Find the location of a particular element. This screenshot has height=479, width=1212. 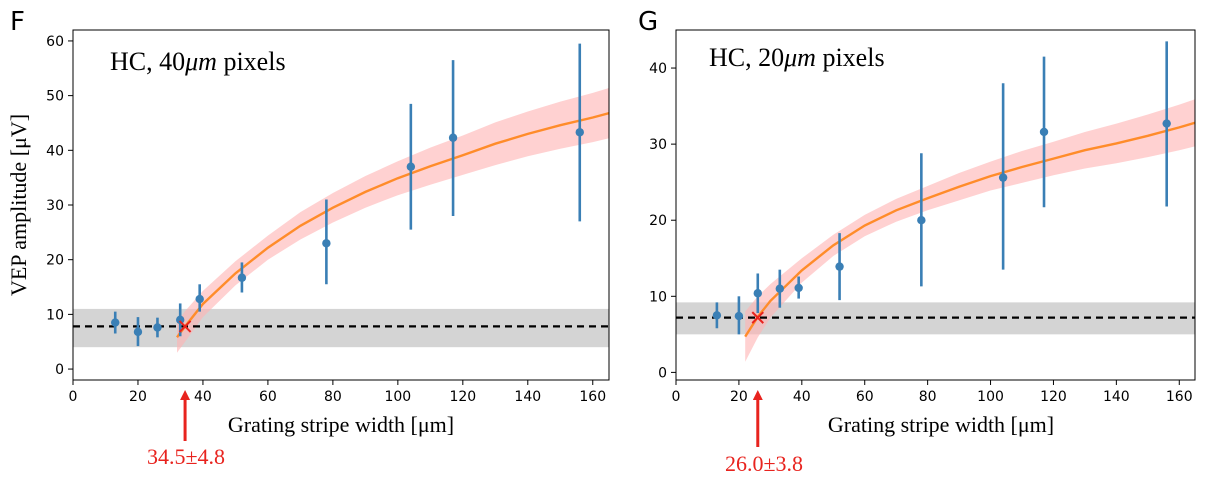

title-prefix: HC, 40 is located at coordinates (147, 61).